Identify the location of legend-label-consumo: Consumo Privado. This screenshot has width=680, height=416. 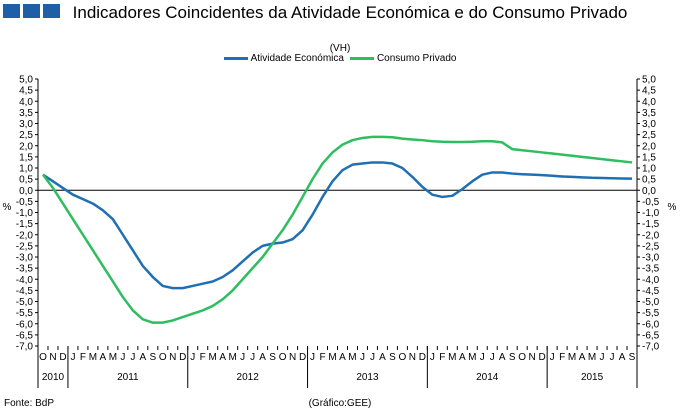
(416, 58).